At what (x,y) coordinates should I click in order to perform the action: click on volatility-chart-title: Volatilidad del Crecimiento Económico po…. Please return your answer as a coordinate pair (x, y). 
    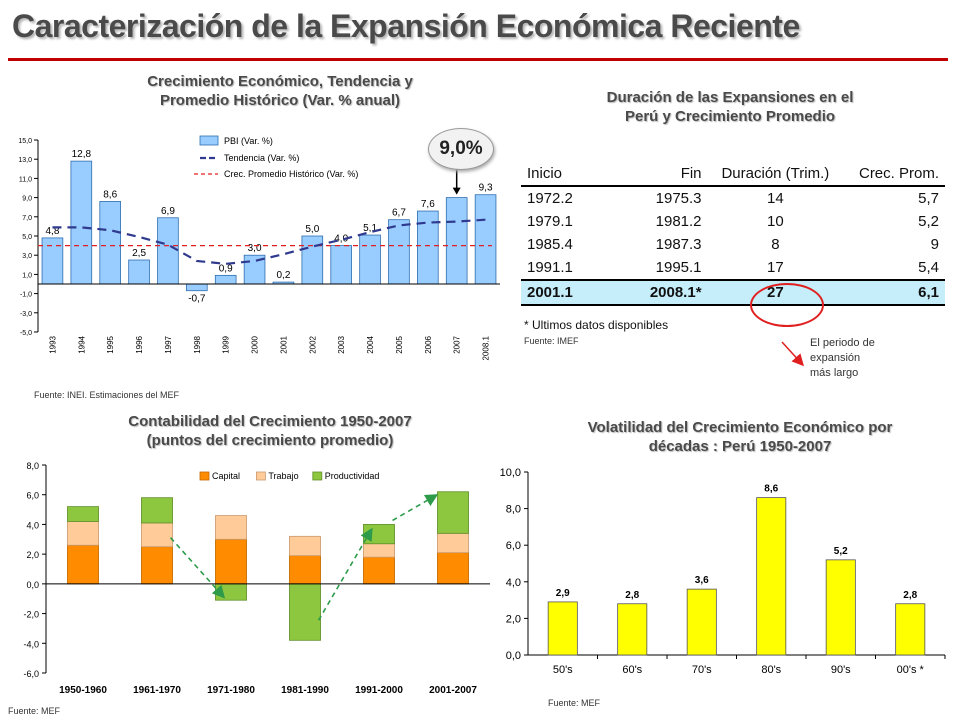
    Looking at the image, I should click on (740, 437).